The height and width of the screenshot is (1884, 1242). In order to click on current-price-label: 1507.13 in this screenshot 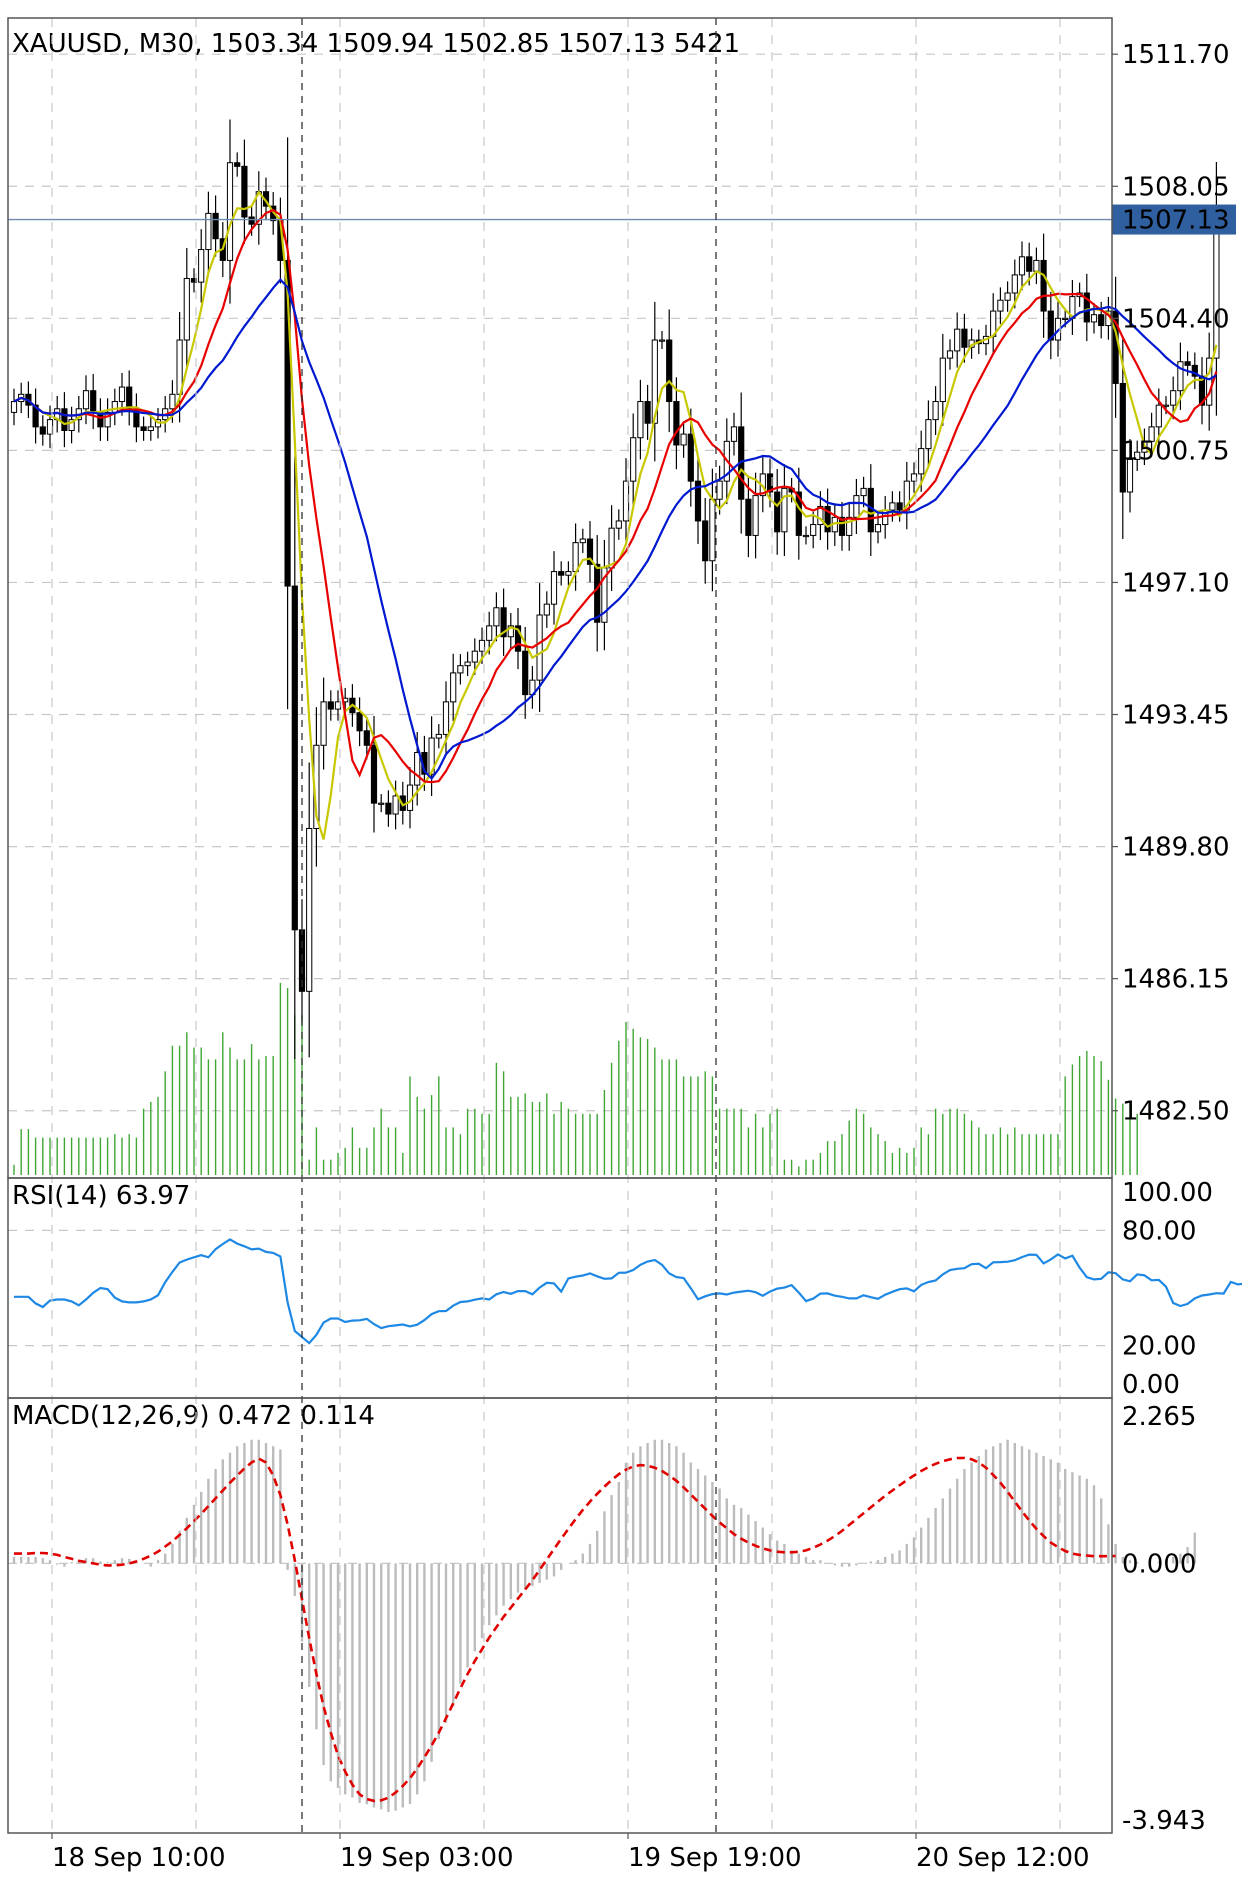, I will do `click(1176, 221)`.